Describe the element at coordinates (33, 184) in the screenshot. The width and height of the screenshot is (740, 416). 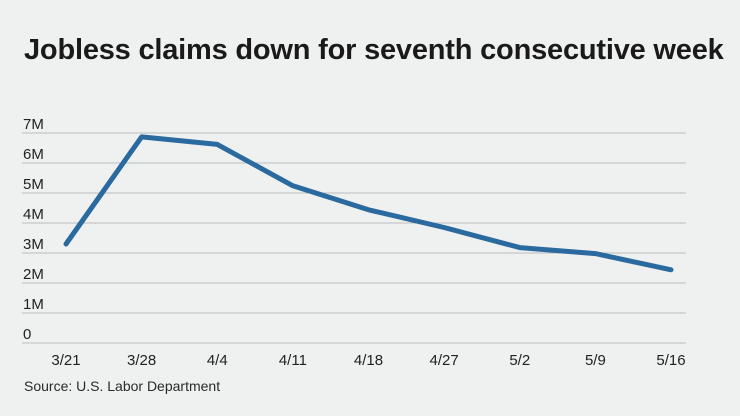
I see `y-tick-label: 5M` at that location.